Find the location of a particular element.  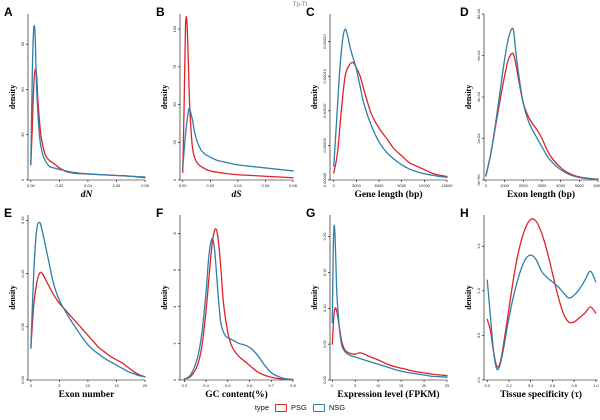

panel-label-b: B is located at coordinates (160, 12).